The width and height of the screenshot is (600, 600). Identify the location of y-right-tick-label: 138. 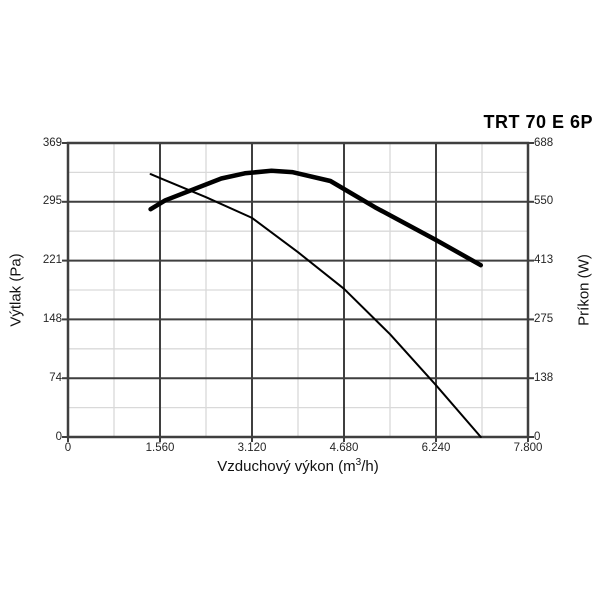
(544, 377).